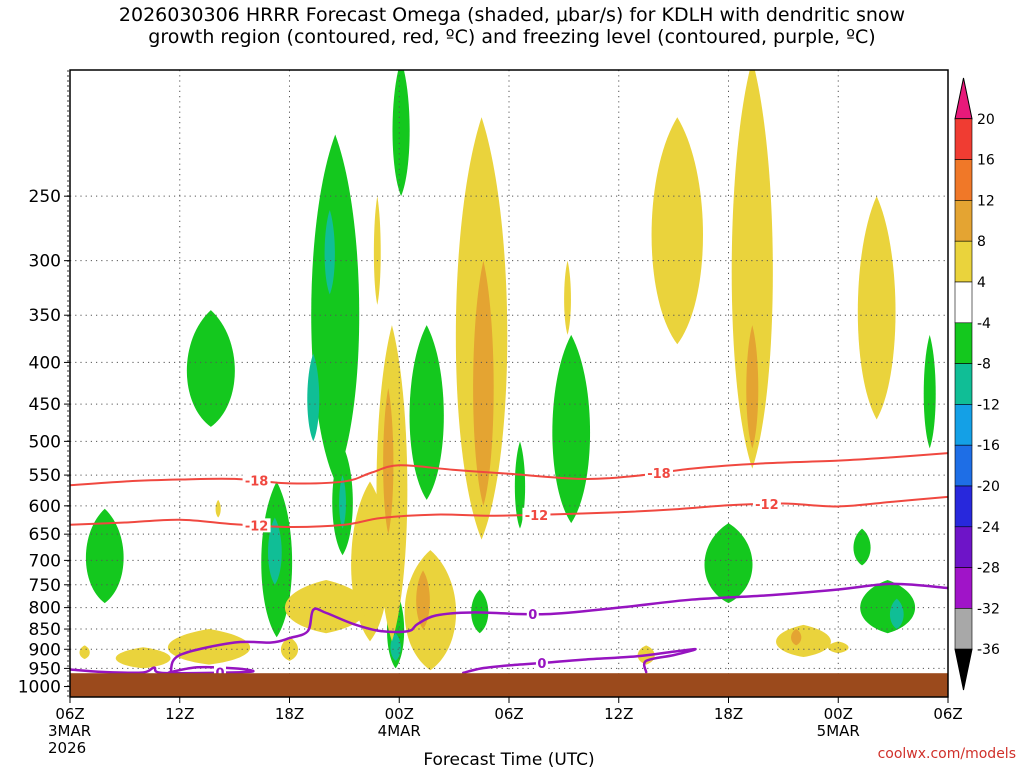 The width and height of the screenshot is (1024, 768). What do you see at coordinates (45, 586) in the screenshot?
I see `y-tick-label: 750` at bounding box center [45, 586].